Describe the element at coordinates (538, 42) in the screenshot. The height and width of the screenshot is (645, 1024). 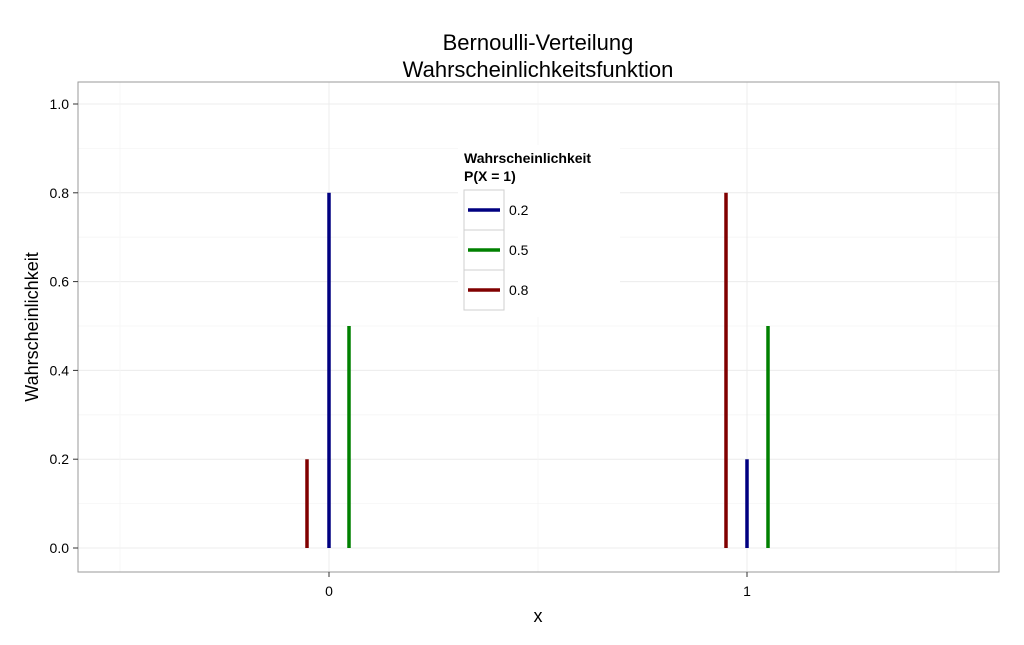
I see `chart-title: Bernoulli-Verteilung` at that location.